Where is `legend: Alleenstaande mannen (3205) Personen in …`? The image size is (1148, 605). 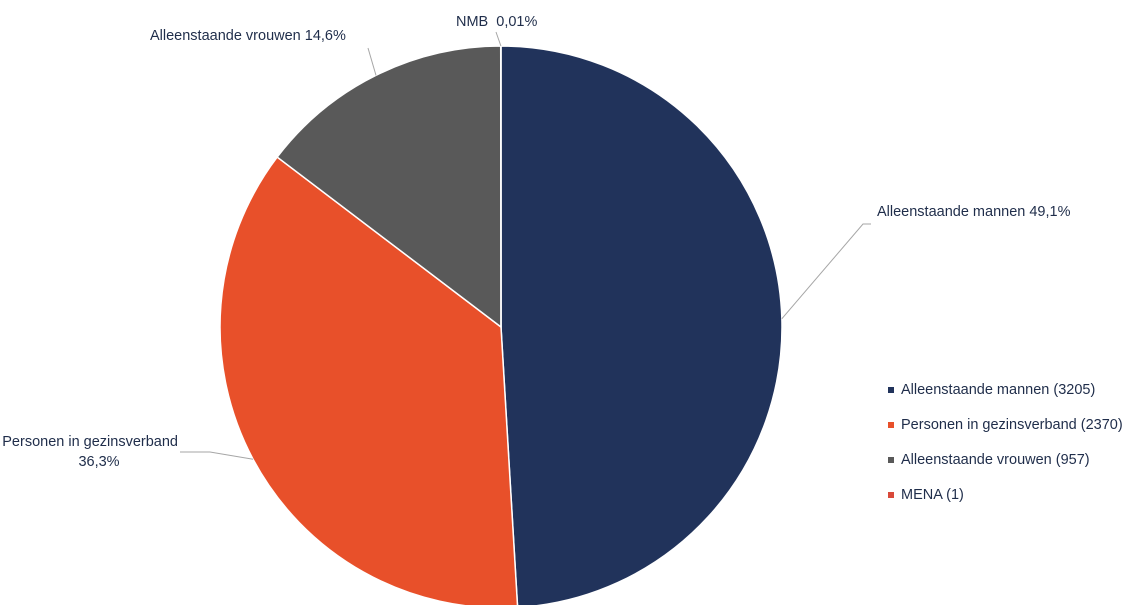 legend: Alleenstaande mannen (3205) Personen in … is located at coordinates (1005, 442).